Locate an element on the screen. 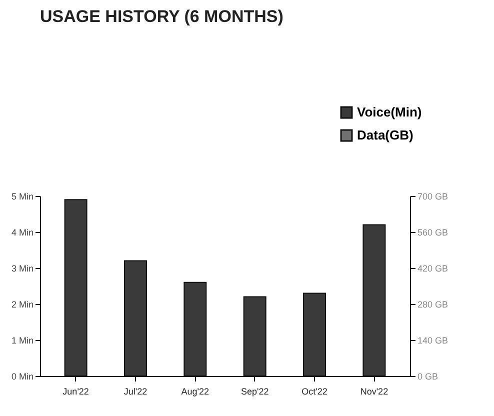 This screenshot has width=494, height=416. y-tick-label: 5 Min is located at coordinates (22, 197).